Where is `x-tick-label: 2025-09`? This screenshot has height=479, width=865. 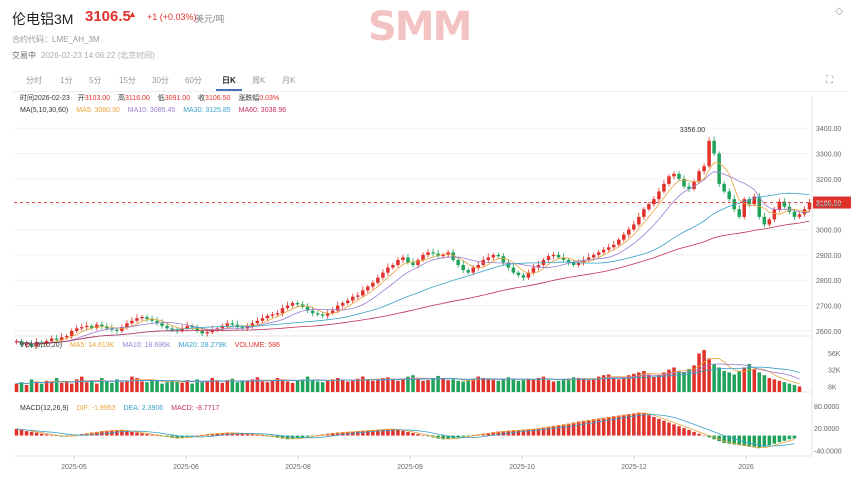
x-tick-label: 2025-09 is located at coordinates (410, 467).